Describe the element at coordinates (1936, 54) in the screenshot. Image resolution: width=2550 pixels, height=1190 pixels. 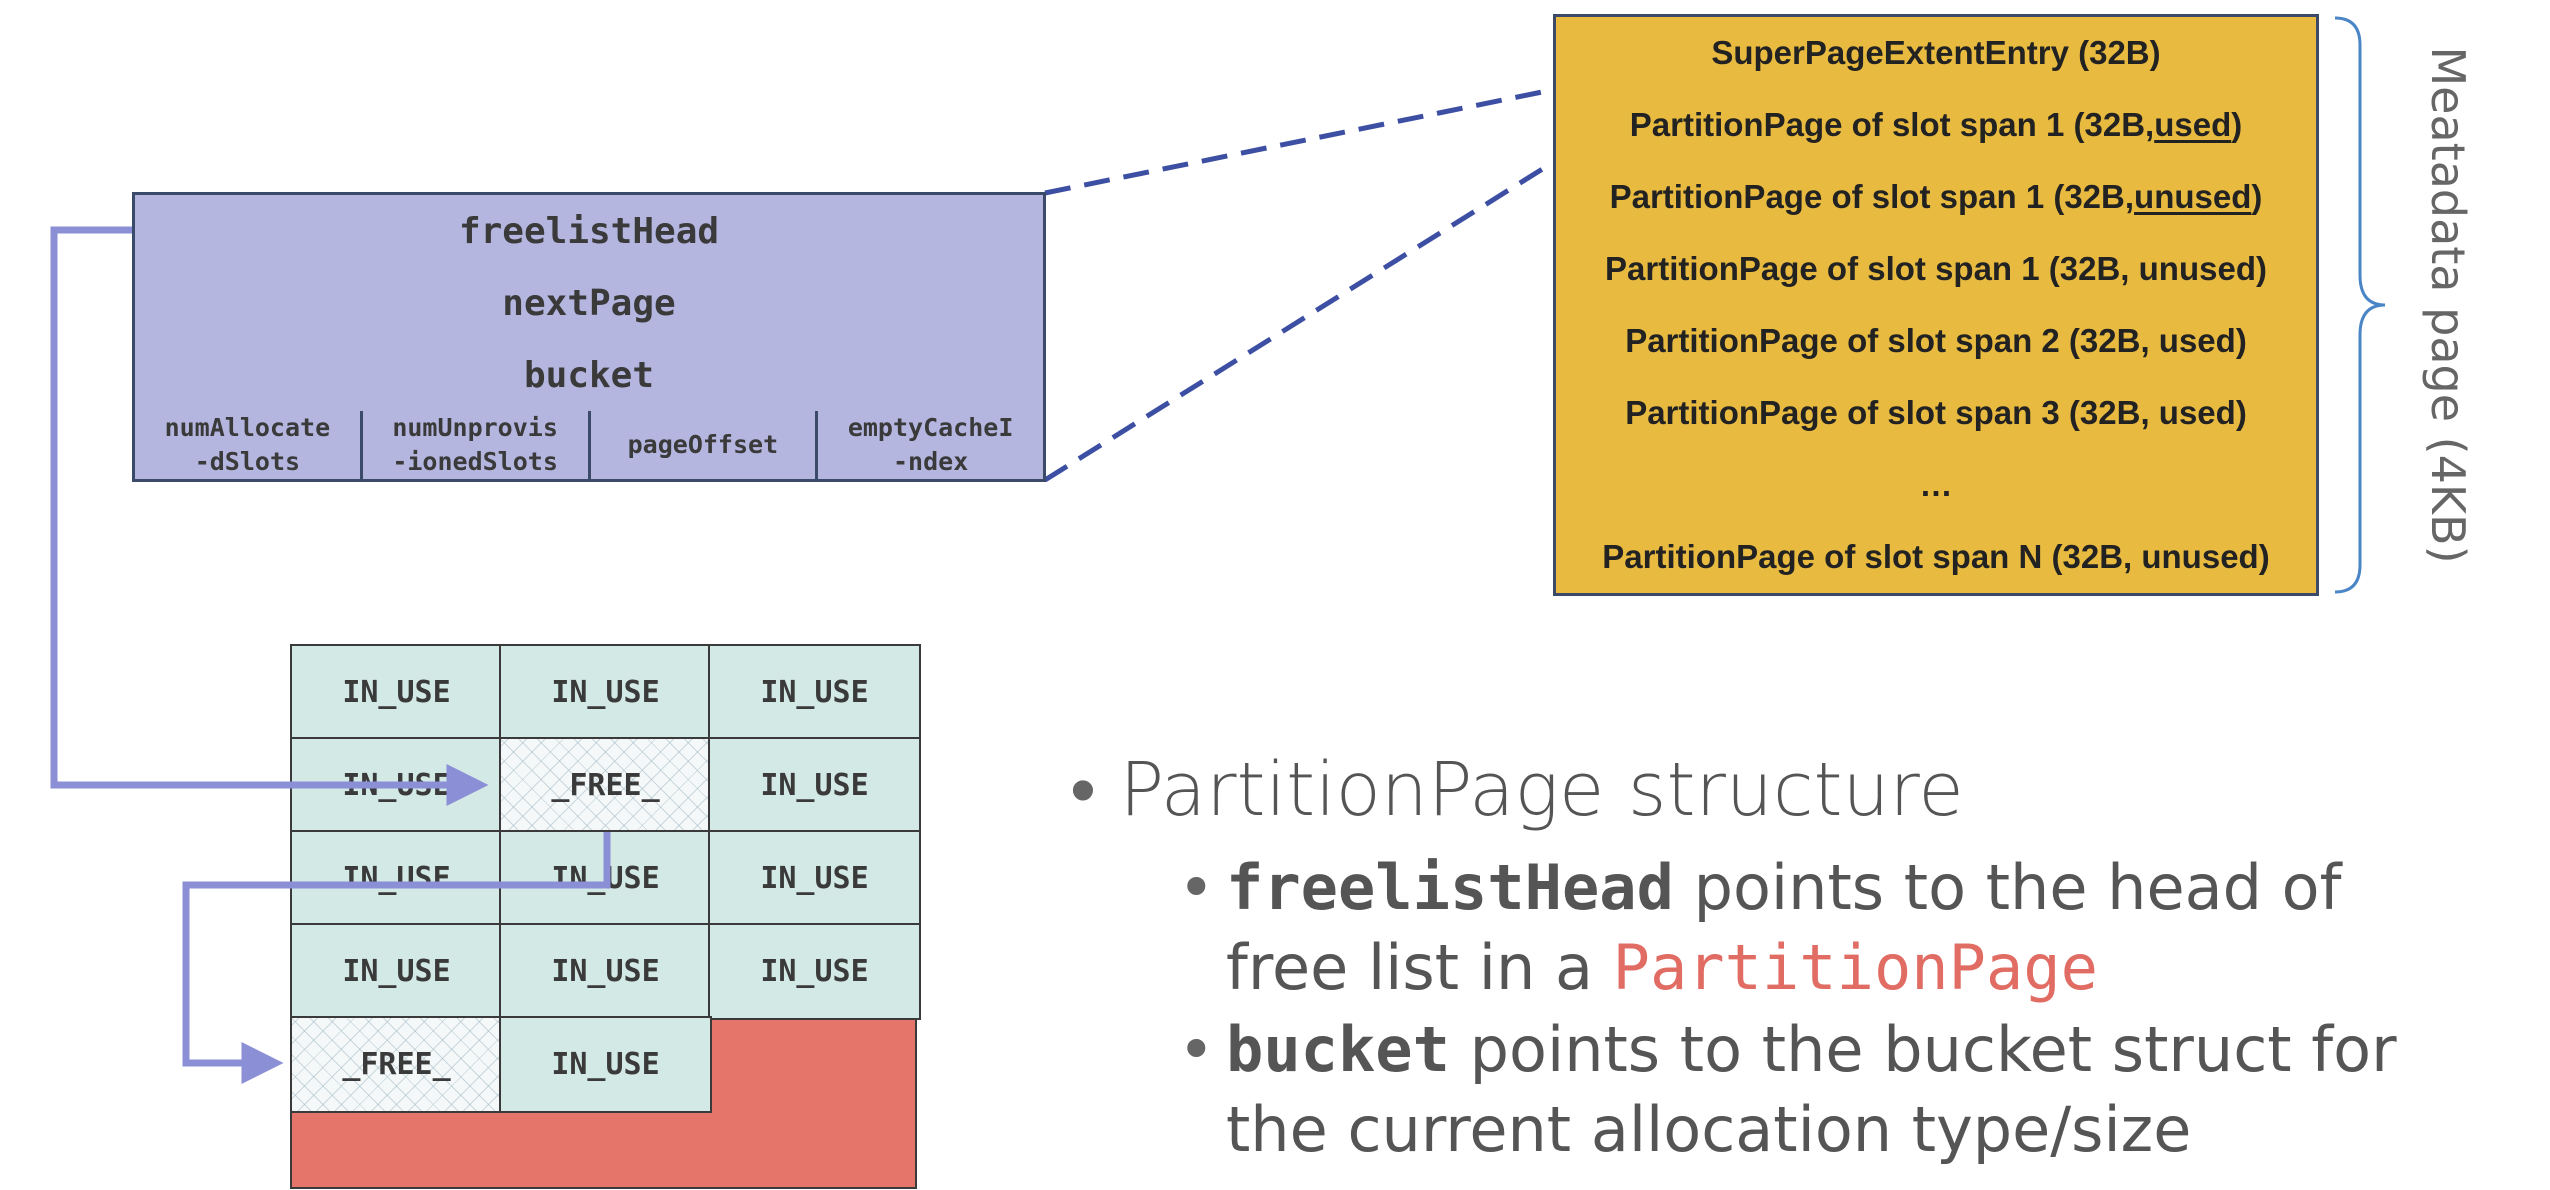
I see `metadata-row-super-page-extent-entry: SuperPageExtentEntry (32B)` at that location.